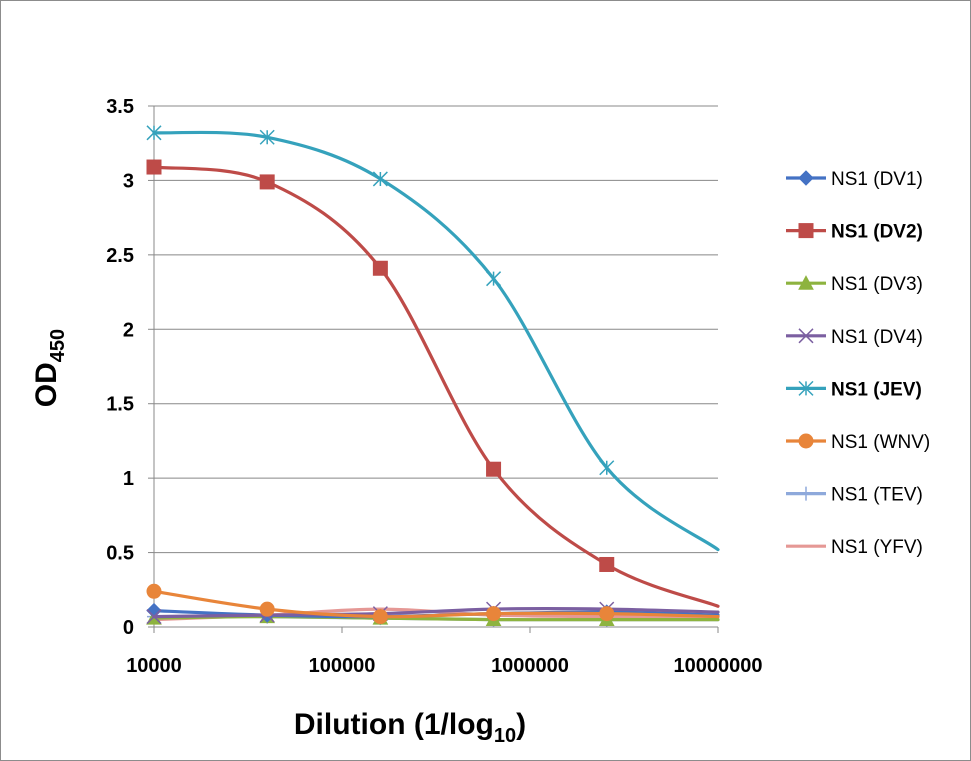  Describe the element at coordinates (530, 666) in the screenshot. I see `x-tick-label: 1000000` at that location.